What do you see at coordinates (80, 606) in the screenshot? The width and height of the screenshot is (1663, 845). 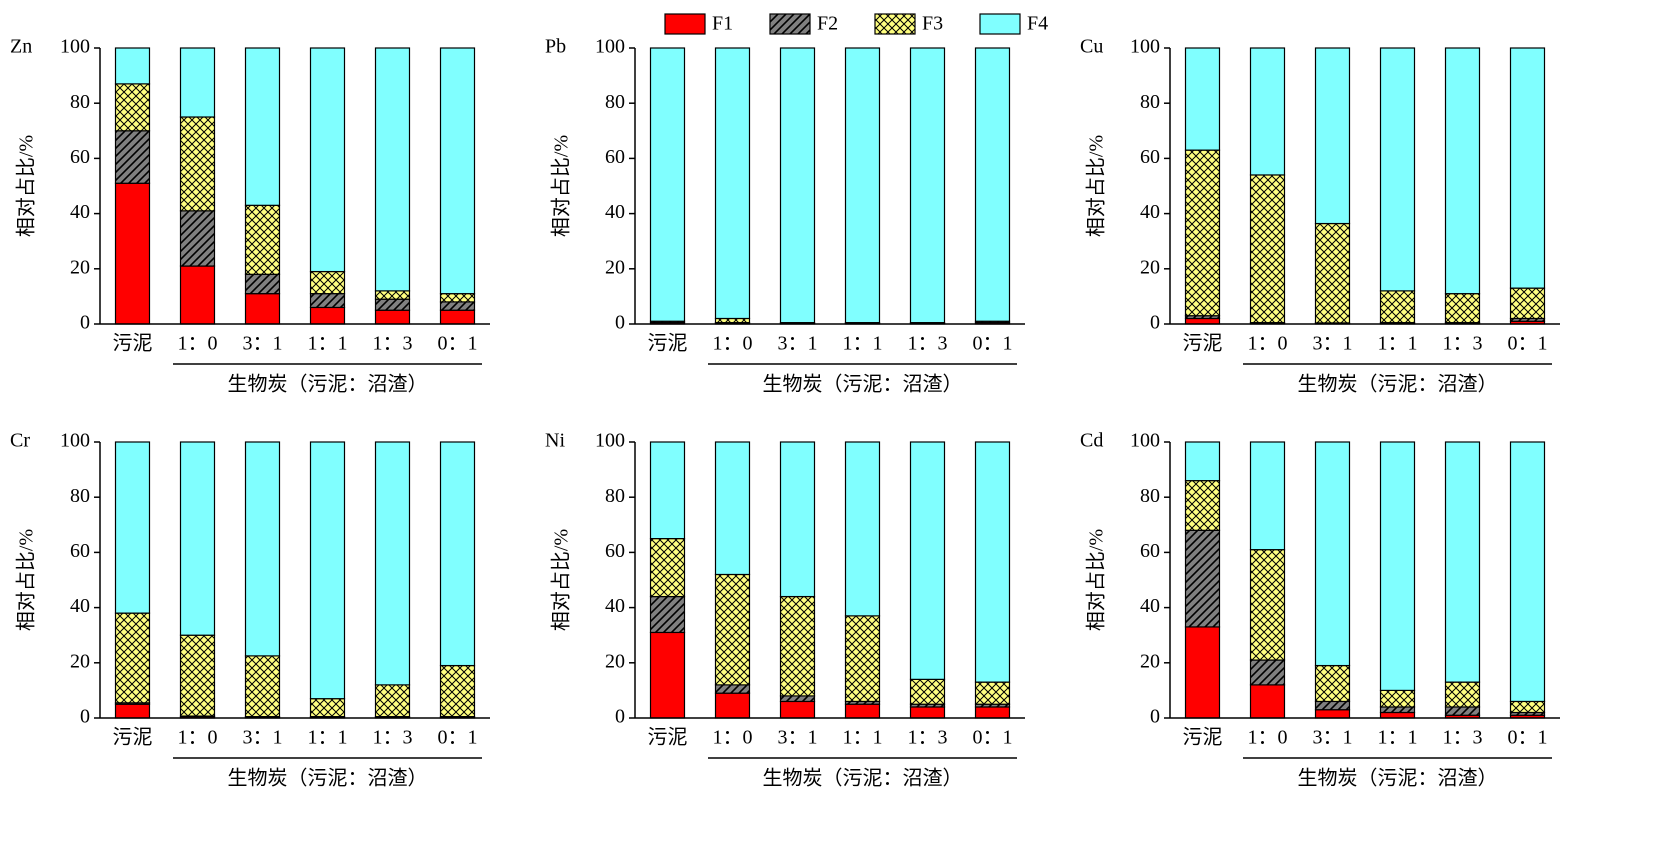 I see `y-tick-label: 40` at bounding box center [80, 606].